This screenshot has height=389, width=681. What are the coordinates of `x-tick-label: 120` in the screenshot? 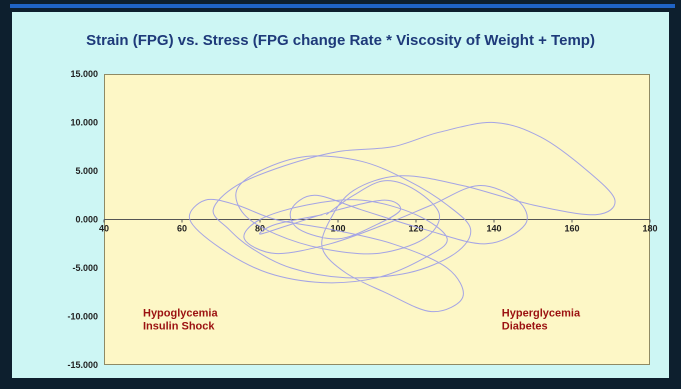 It's located at (415, 229).